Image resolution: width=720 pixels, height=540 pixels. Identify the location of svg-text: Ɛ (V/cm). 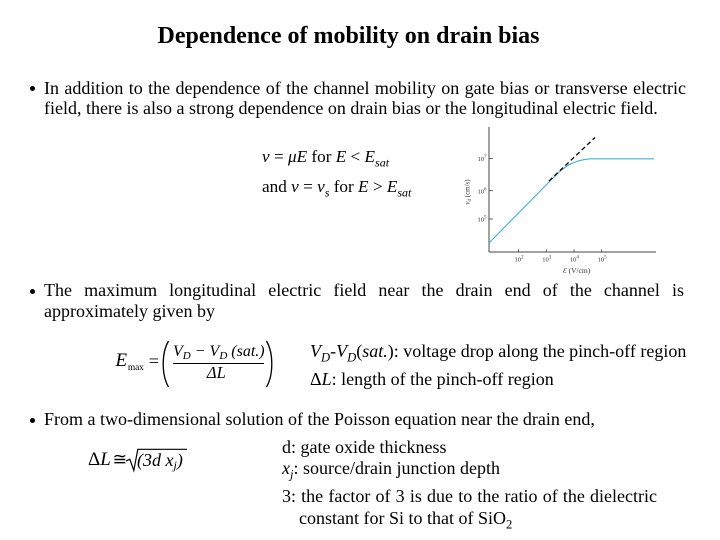
(577, 270).